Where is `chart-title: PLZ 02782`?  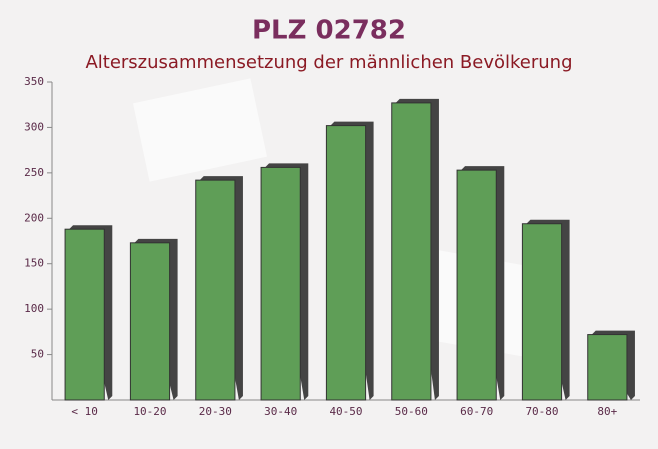
chart-title: PLZ 02782 is located at coordinates (329, 31).